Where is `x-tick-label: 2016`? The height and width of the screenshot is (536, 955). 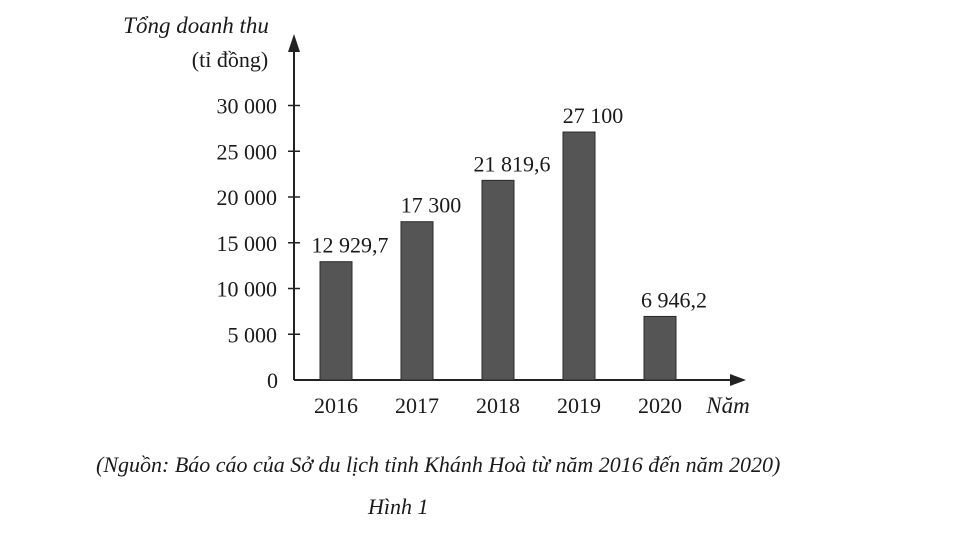 x-tick-label: 2016 is located at coordinates (336, 405).